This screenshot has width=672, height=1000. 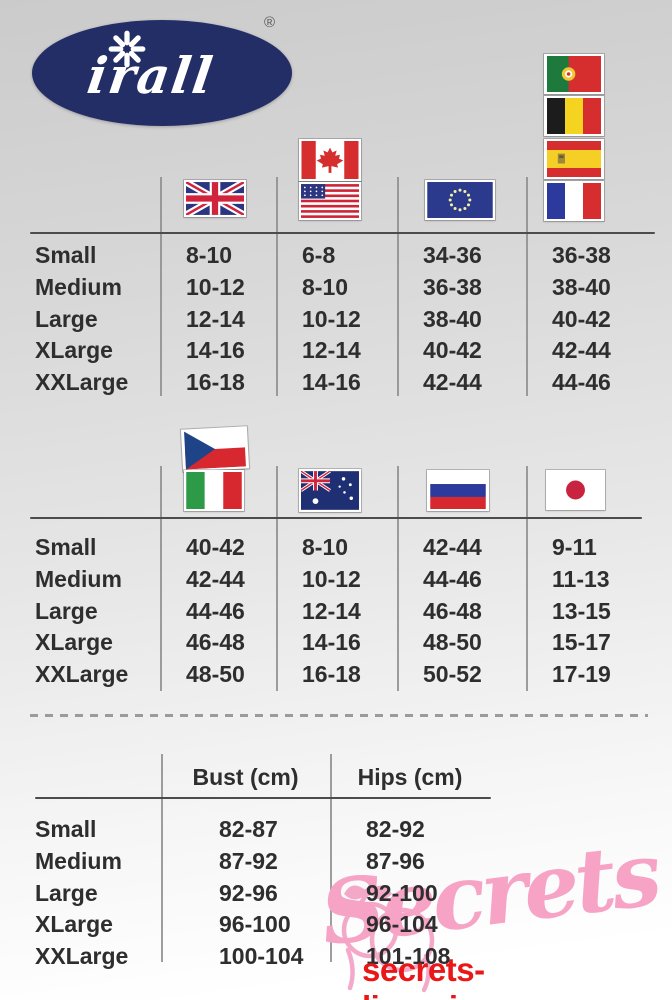 I want to click on bra-sketch-icon, so click(x=386, y=933).